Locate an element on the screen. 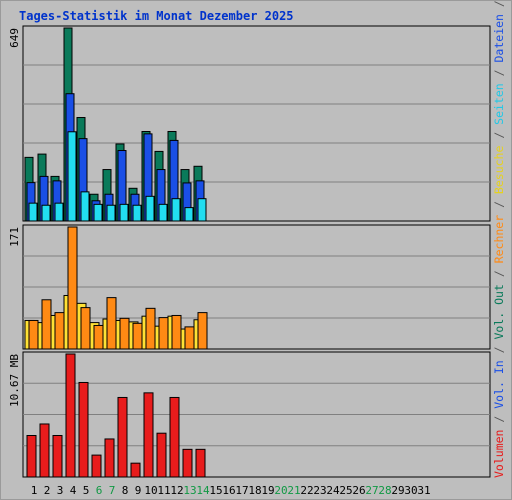 This screenshot has height=500, width=512. x-tick-label-day-9: 9 is located at coordinates (138, 490).